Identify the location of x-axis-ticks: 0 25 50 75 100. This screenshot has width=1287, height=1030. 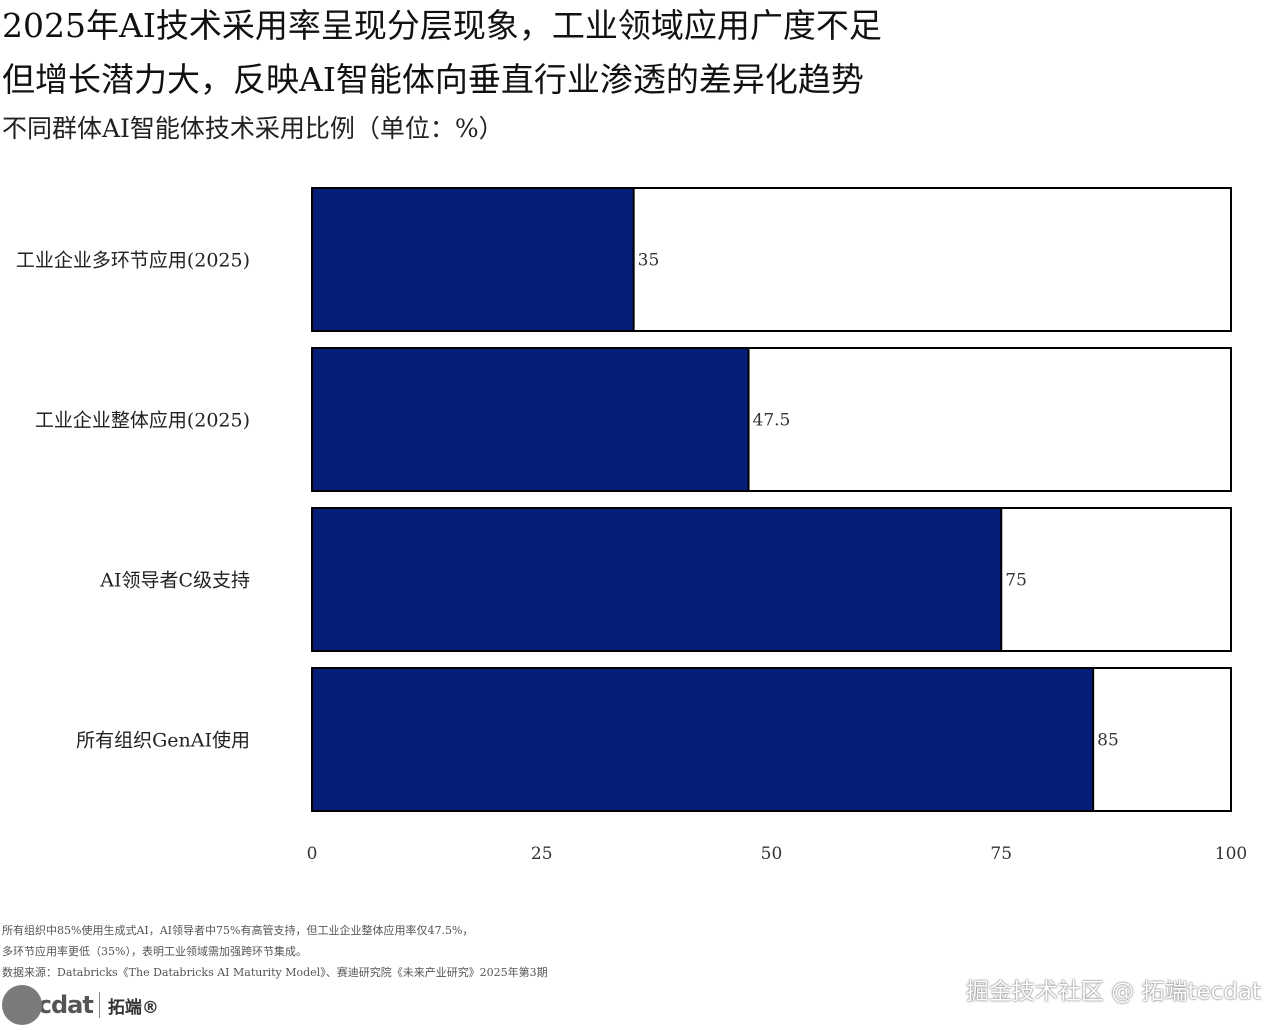
(777, 854).